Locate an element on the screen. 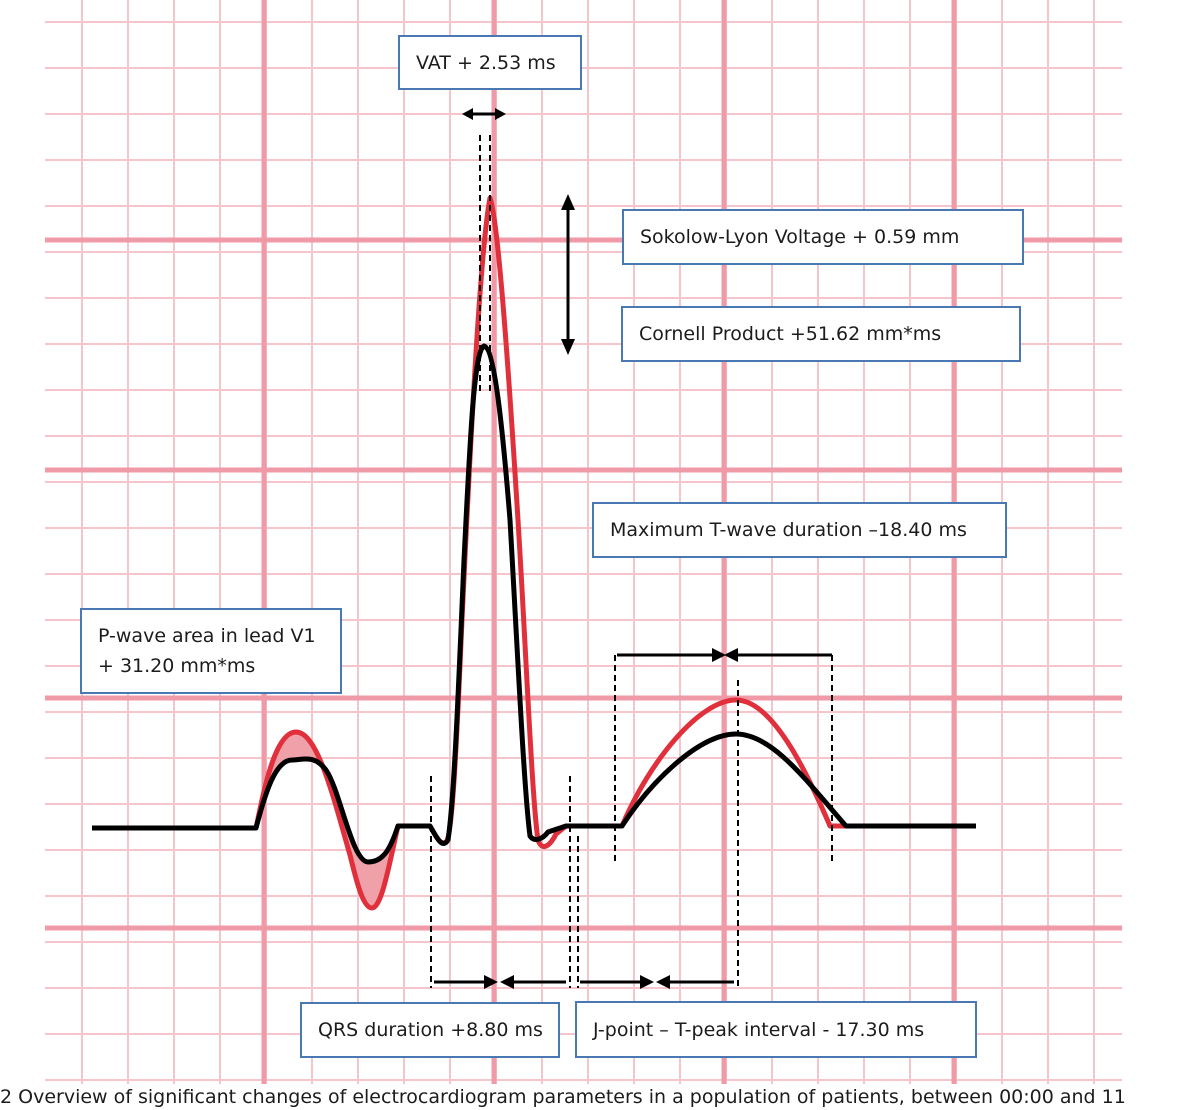 The width and height of the screenshot is (1194, 1110). p-wave-area-label: P-wave area in lead V1 + 31.20 mm*ms is located at coordinates (211, 651).